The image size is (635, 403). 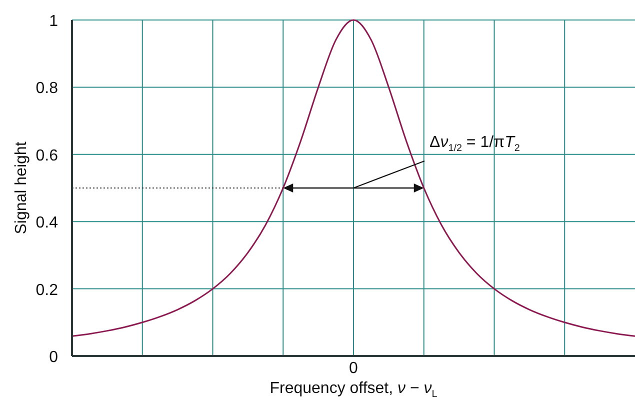 I want to click on y-tick-label: 1, so click(x=53, y=21).